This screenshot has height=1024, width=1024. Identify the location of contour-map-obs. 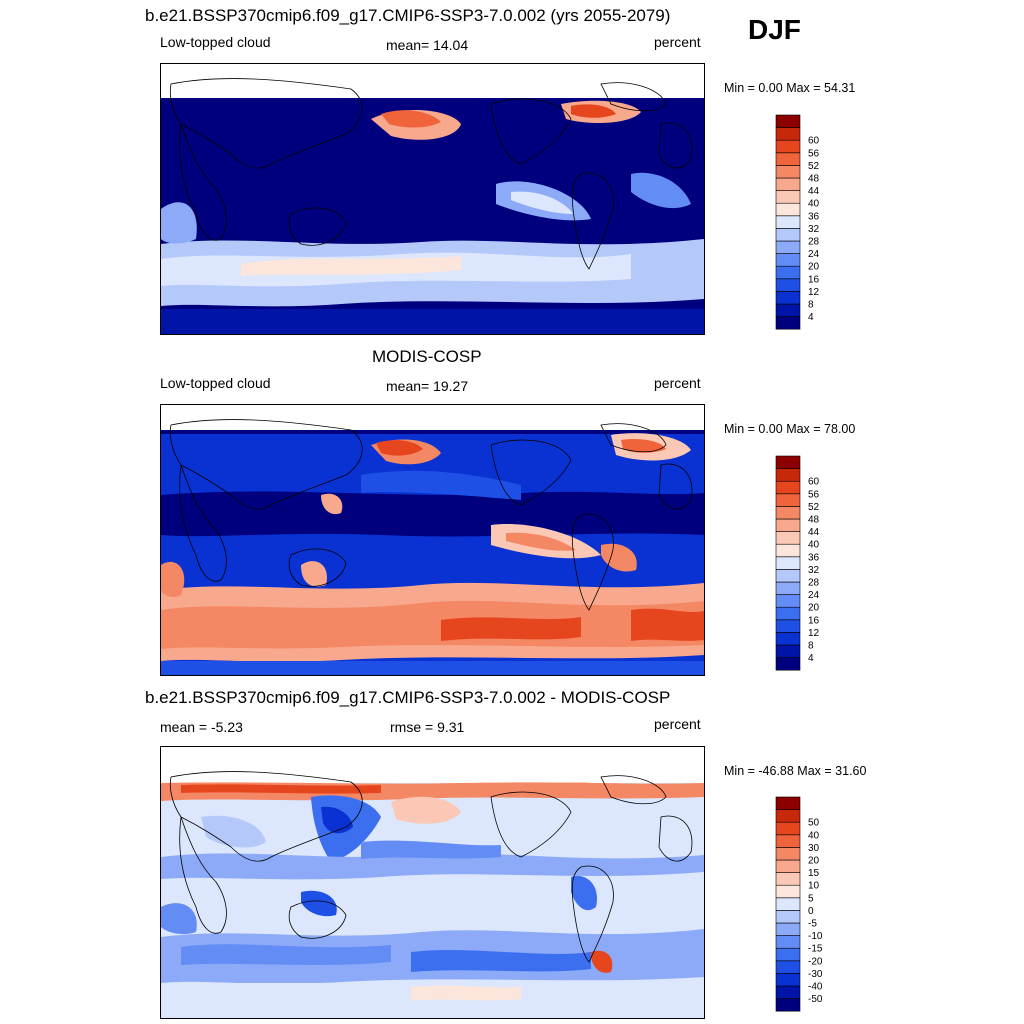
(432, 540).